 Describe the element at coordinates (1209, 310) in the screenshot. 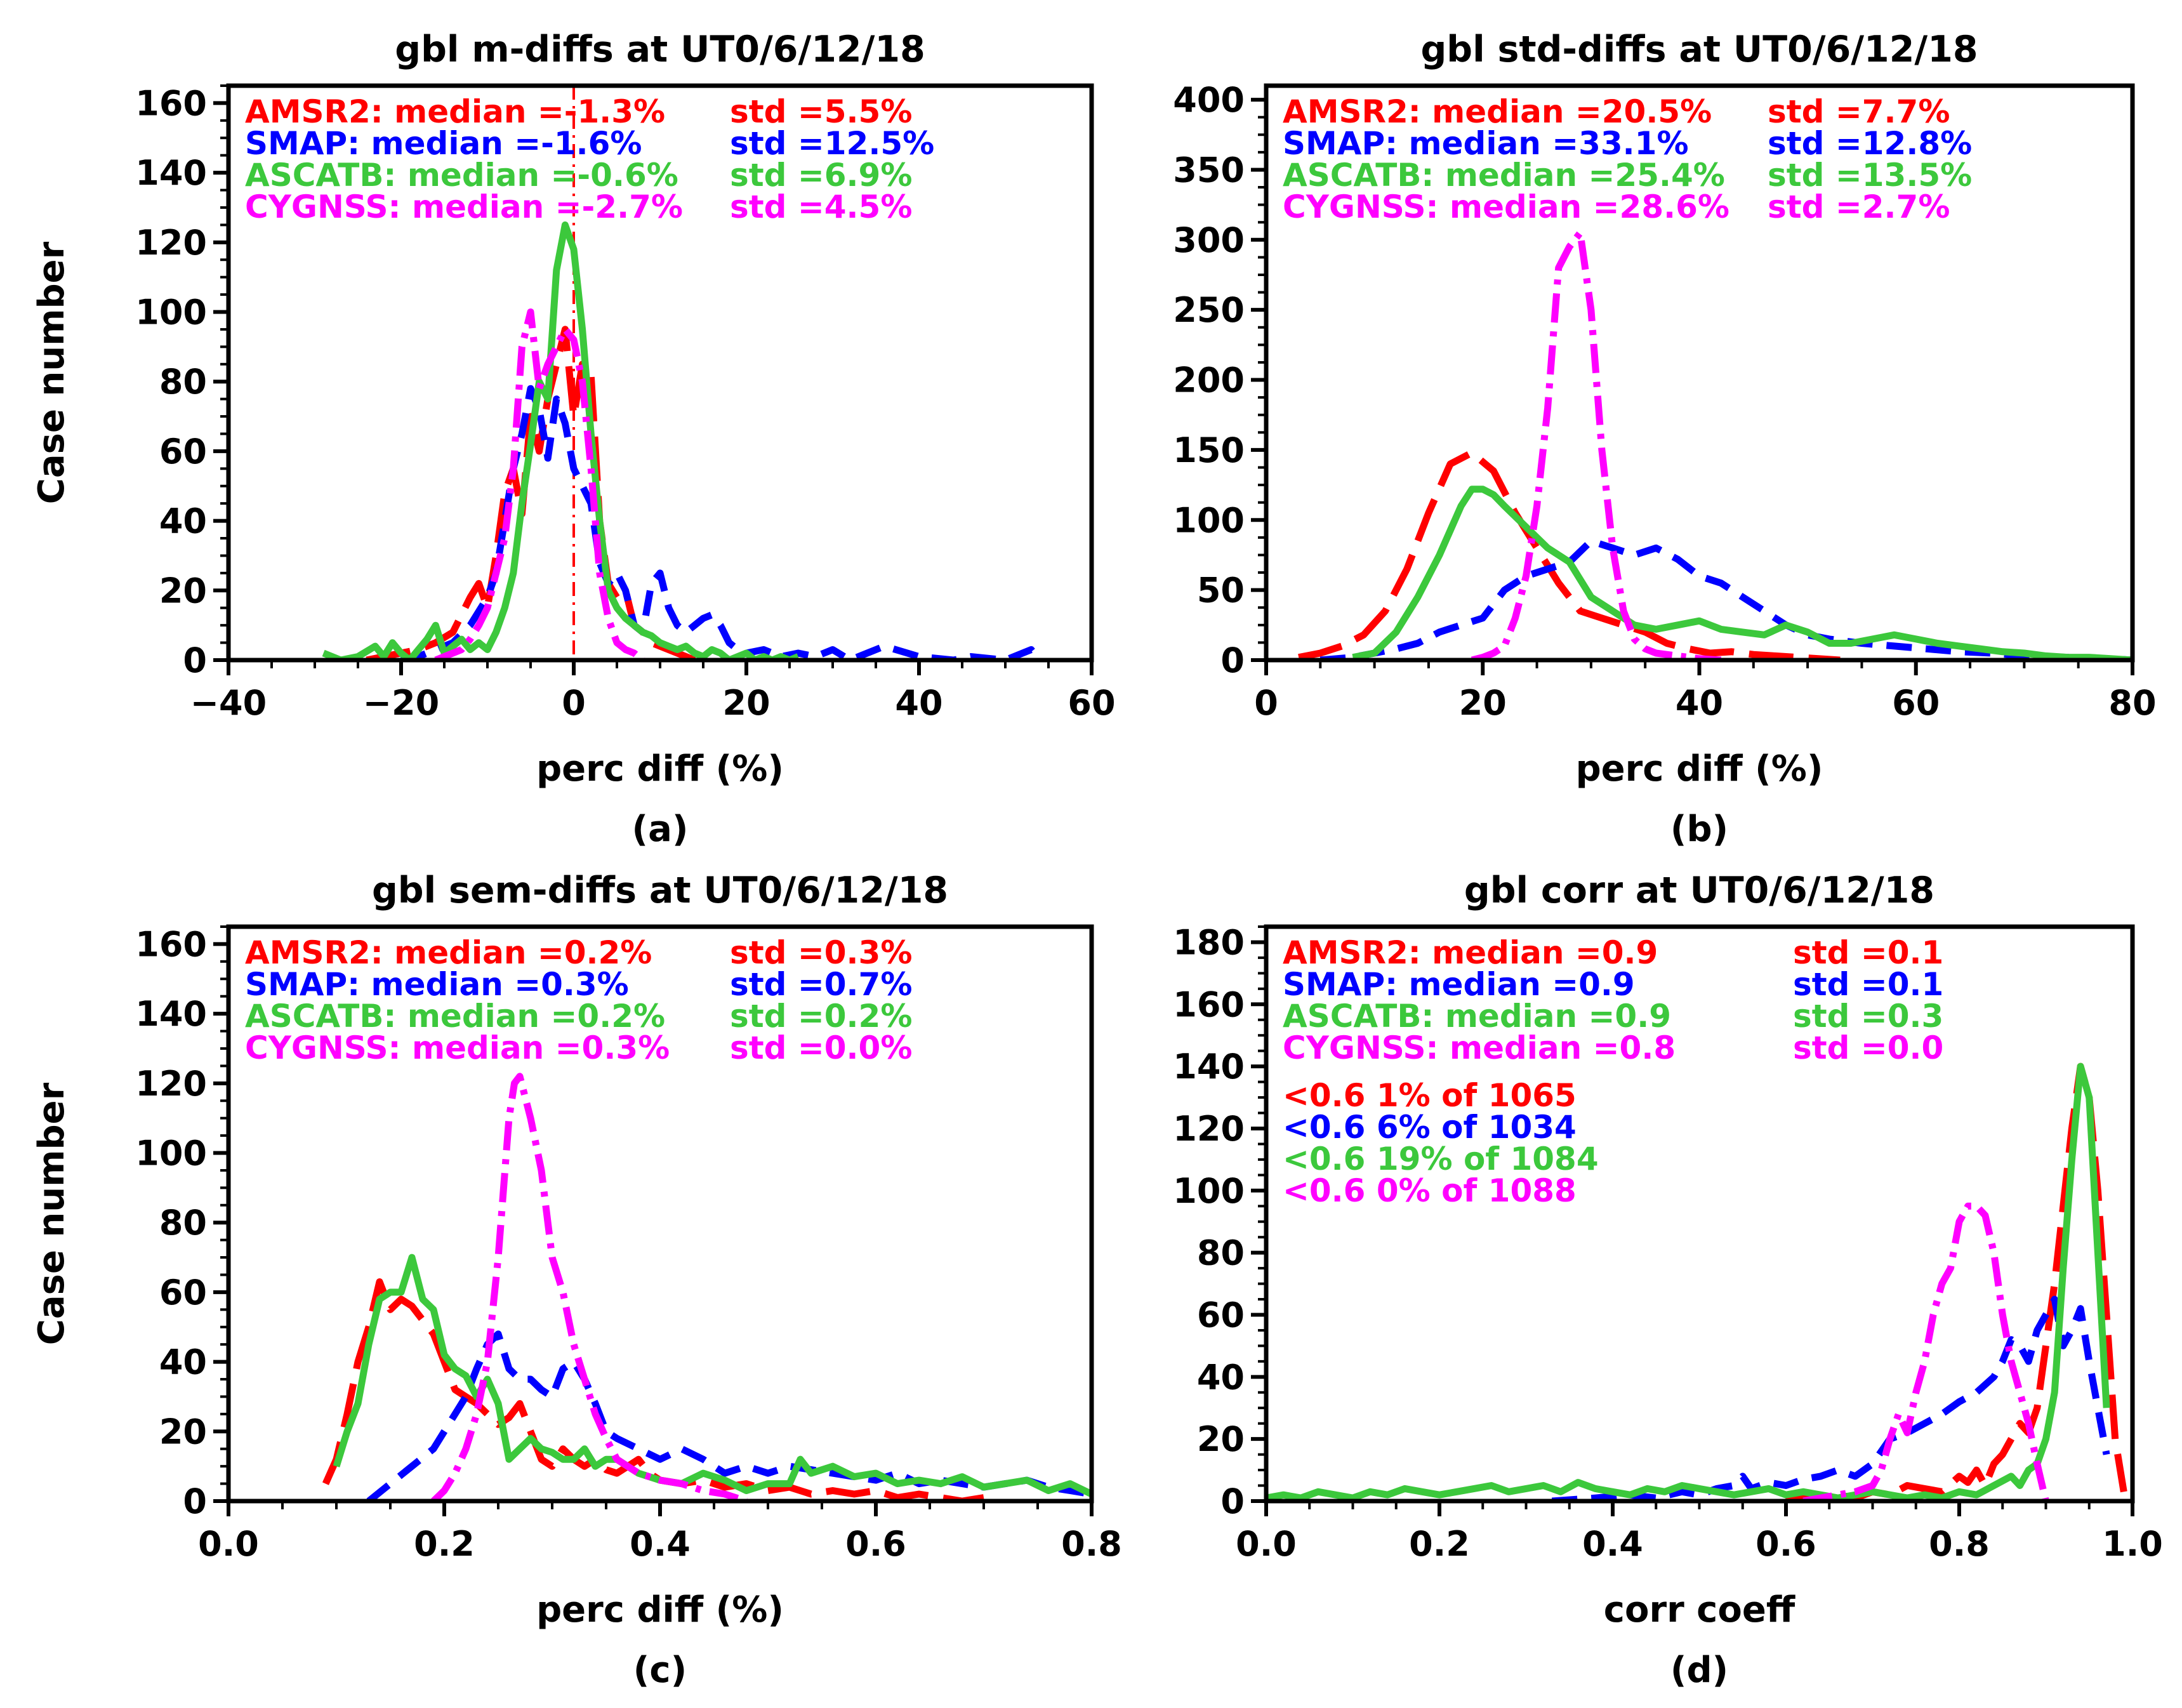

I see `y-tick-label: 250` at that location.